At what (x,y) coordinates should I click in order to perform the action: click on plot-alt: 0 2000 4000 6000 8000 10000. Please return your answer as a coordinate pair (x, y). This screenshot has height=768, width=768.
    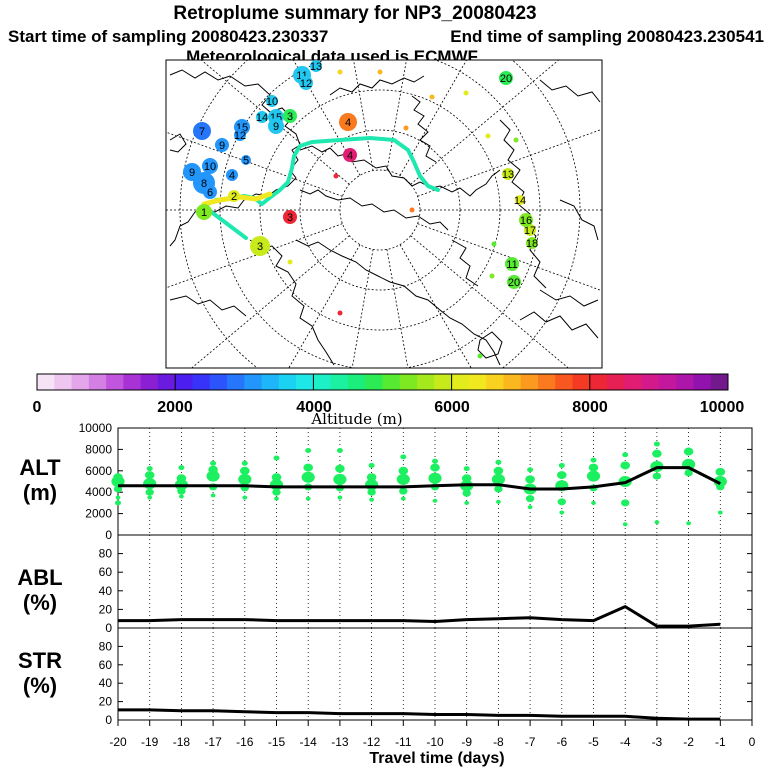
    Looking at the image, I should click on (416, 481).